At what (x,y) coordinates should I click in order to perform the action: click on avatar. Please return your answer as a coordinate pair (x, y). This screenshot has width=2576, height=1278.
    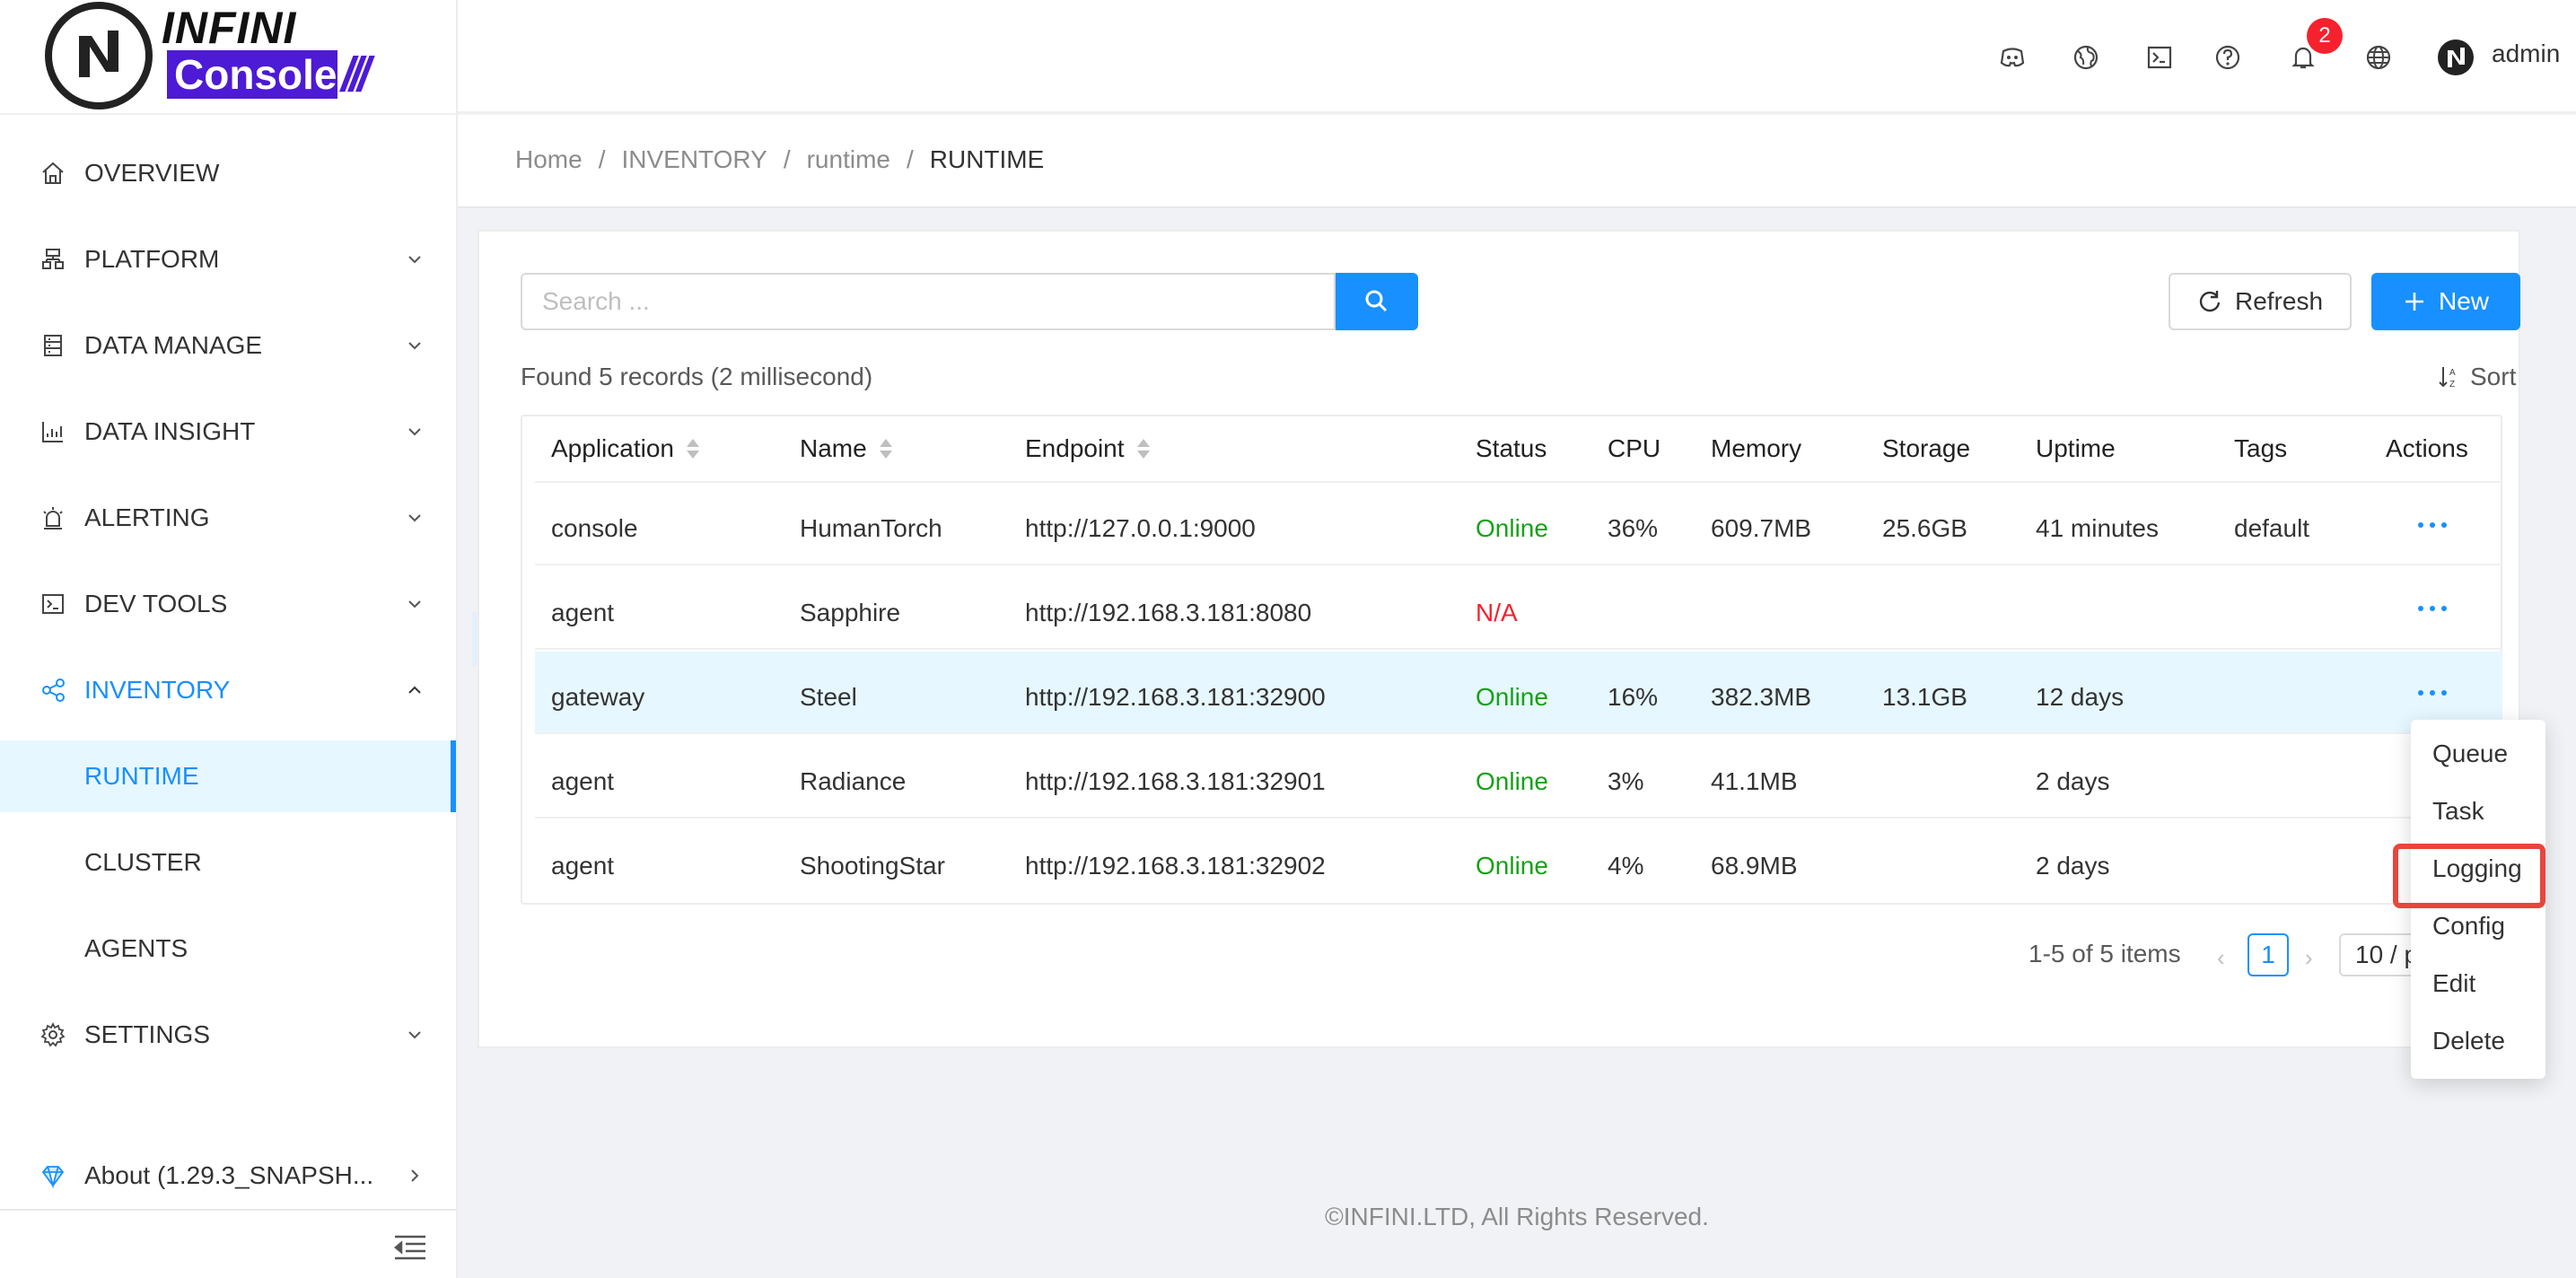
    Looking at the image, I should click on (2456, 57).